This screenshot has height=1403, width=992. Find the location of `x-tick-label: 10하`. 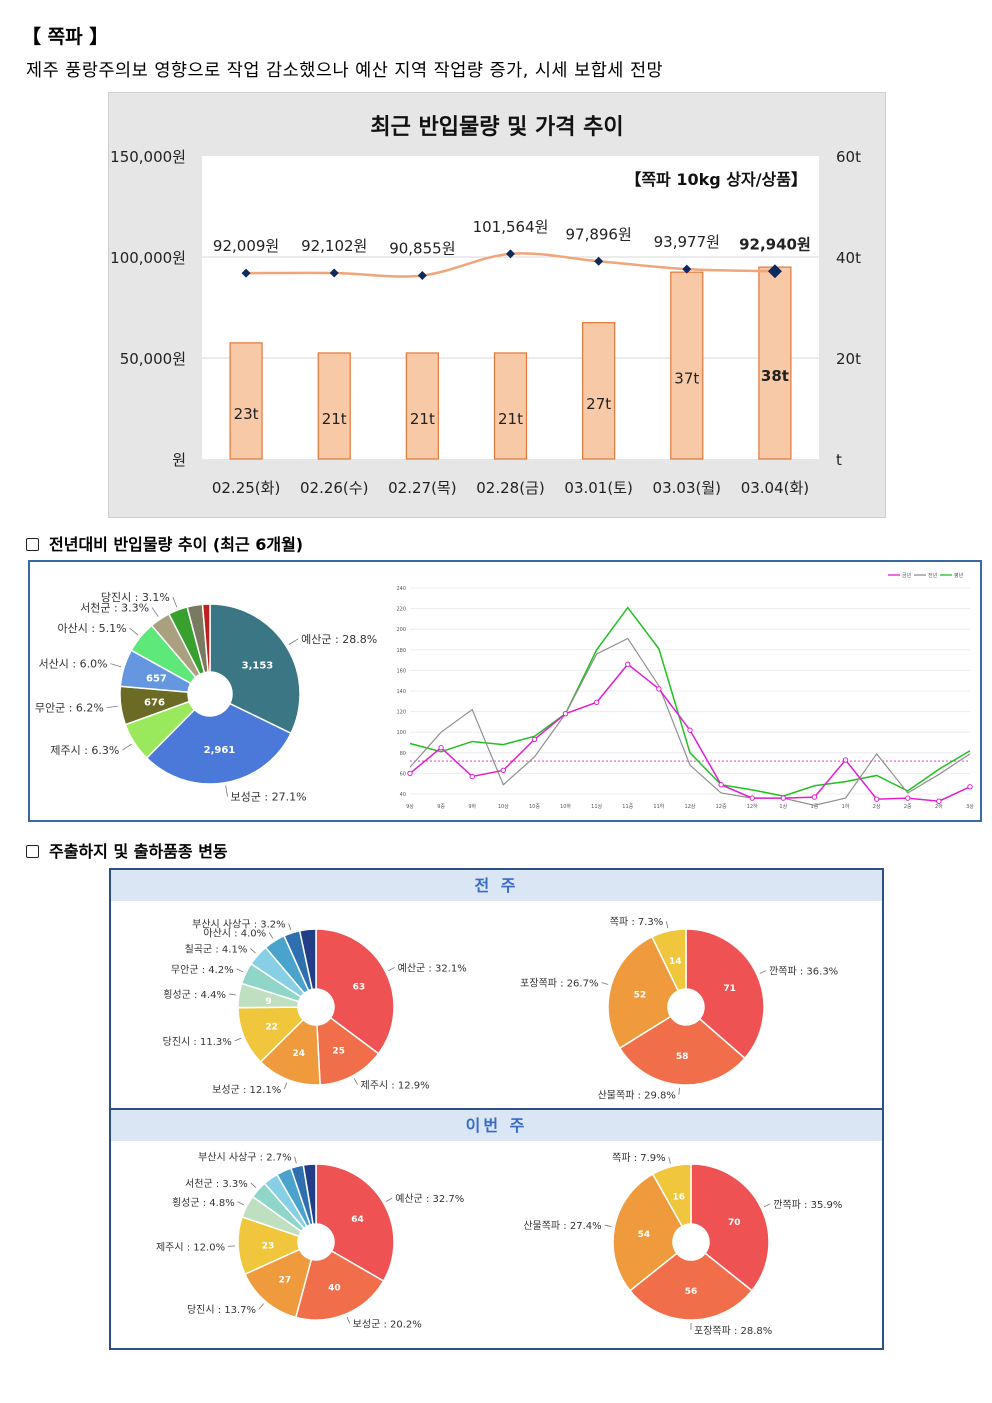

x-tick-label: 10하 is located at coordinates (565, 806).